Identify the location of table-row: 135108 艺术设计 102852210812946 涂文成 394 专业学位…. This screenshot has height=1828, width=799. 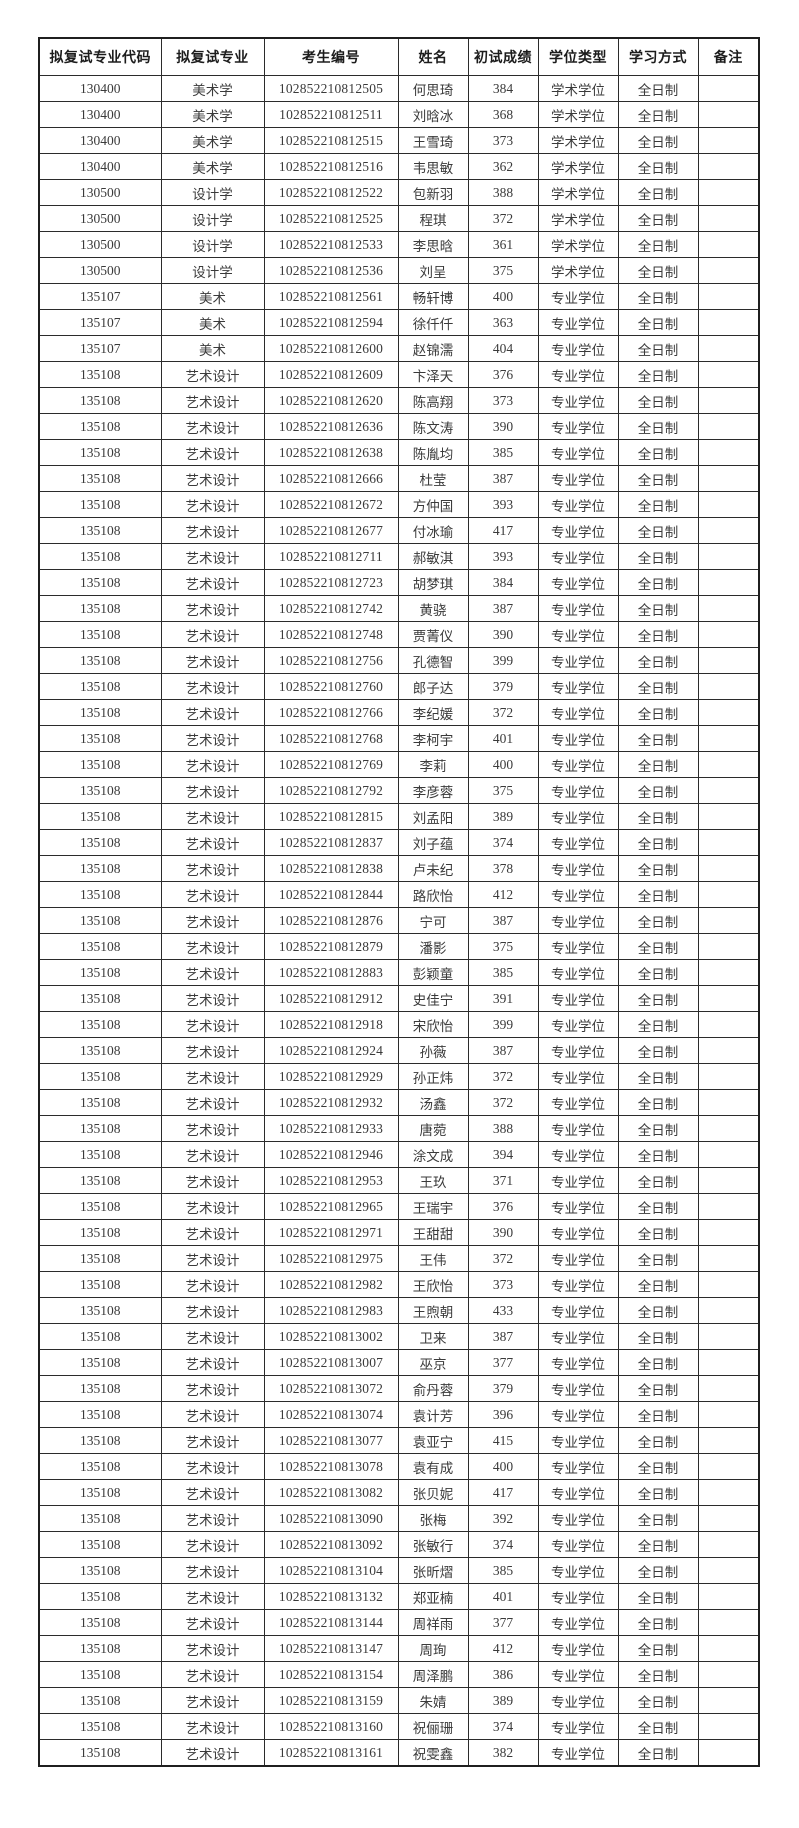
(399, 1154).